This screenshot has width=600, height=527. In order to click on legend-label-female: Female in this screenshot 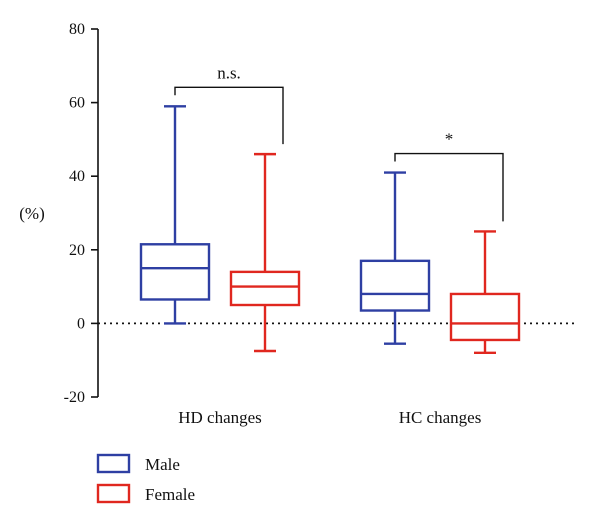, I will do `click(170, 494)`.